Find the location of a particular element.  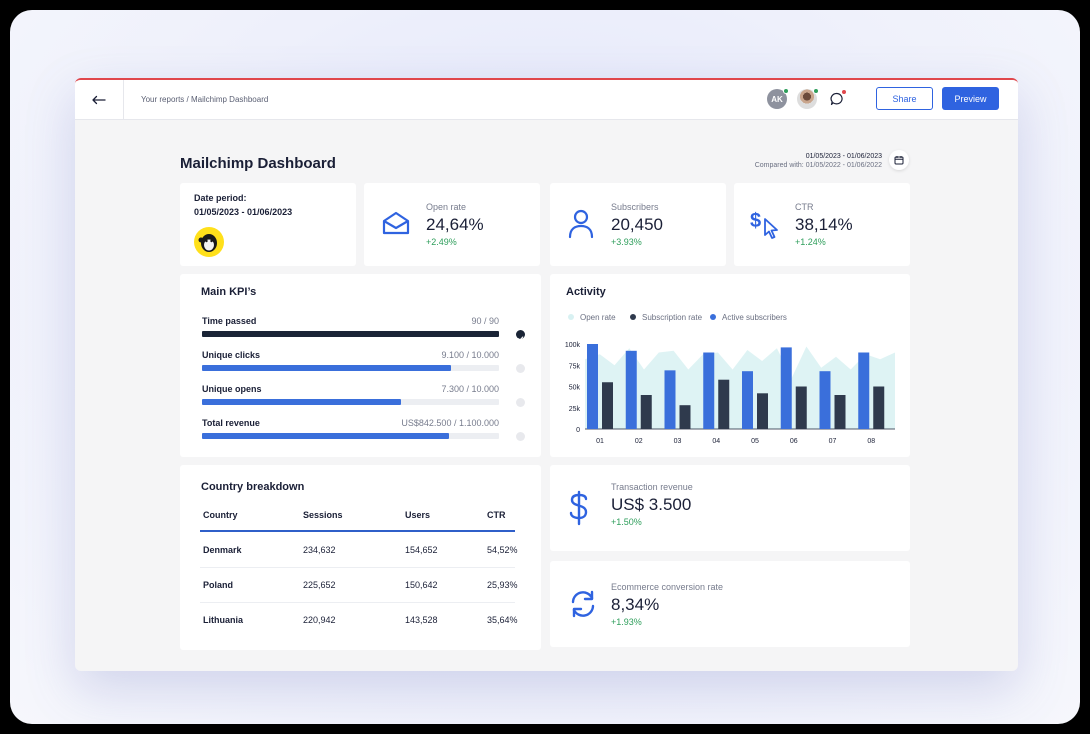

kpi-name: Unique opens is located at coordinates (232, 389).